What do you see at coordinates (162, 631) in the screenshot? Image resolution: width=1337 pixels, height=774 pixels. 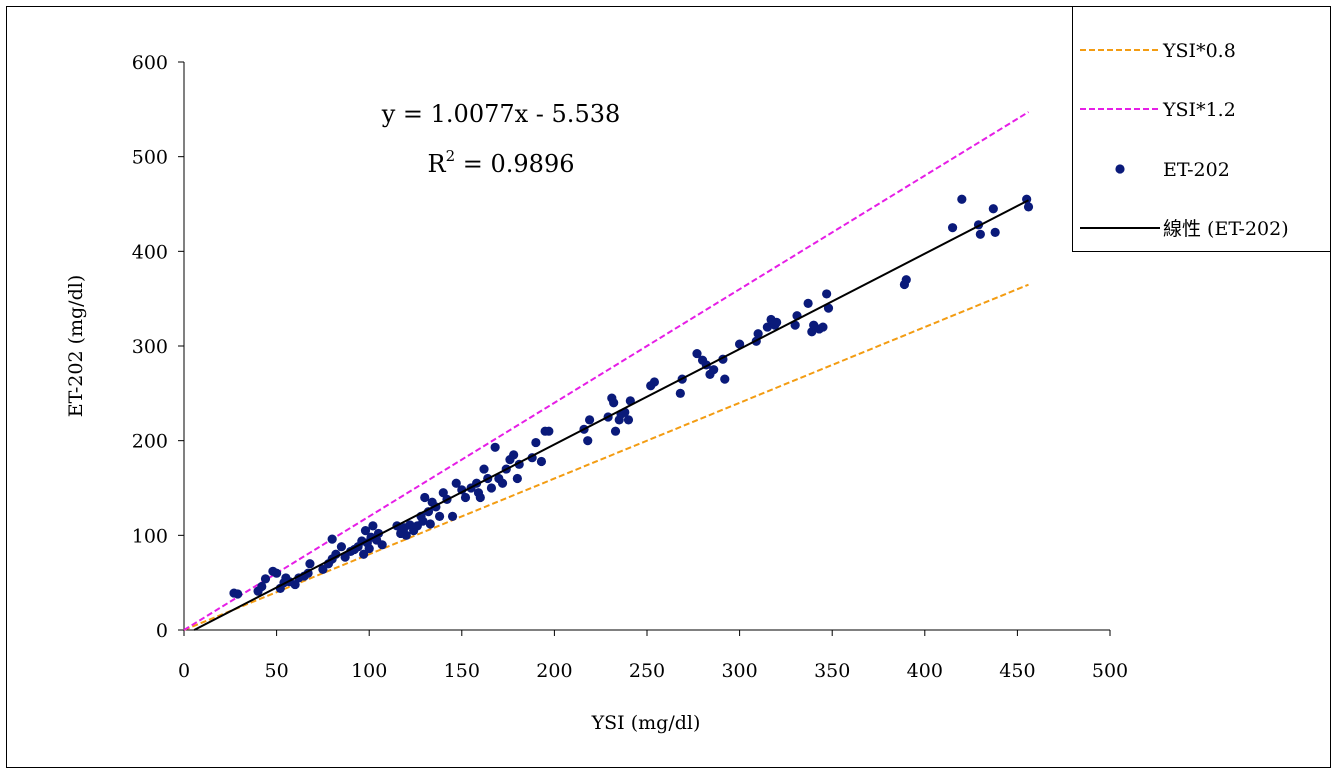 I see `y-tick-label: 0` at bounding box center [162, 631].